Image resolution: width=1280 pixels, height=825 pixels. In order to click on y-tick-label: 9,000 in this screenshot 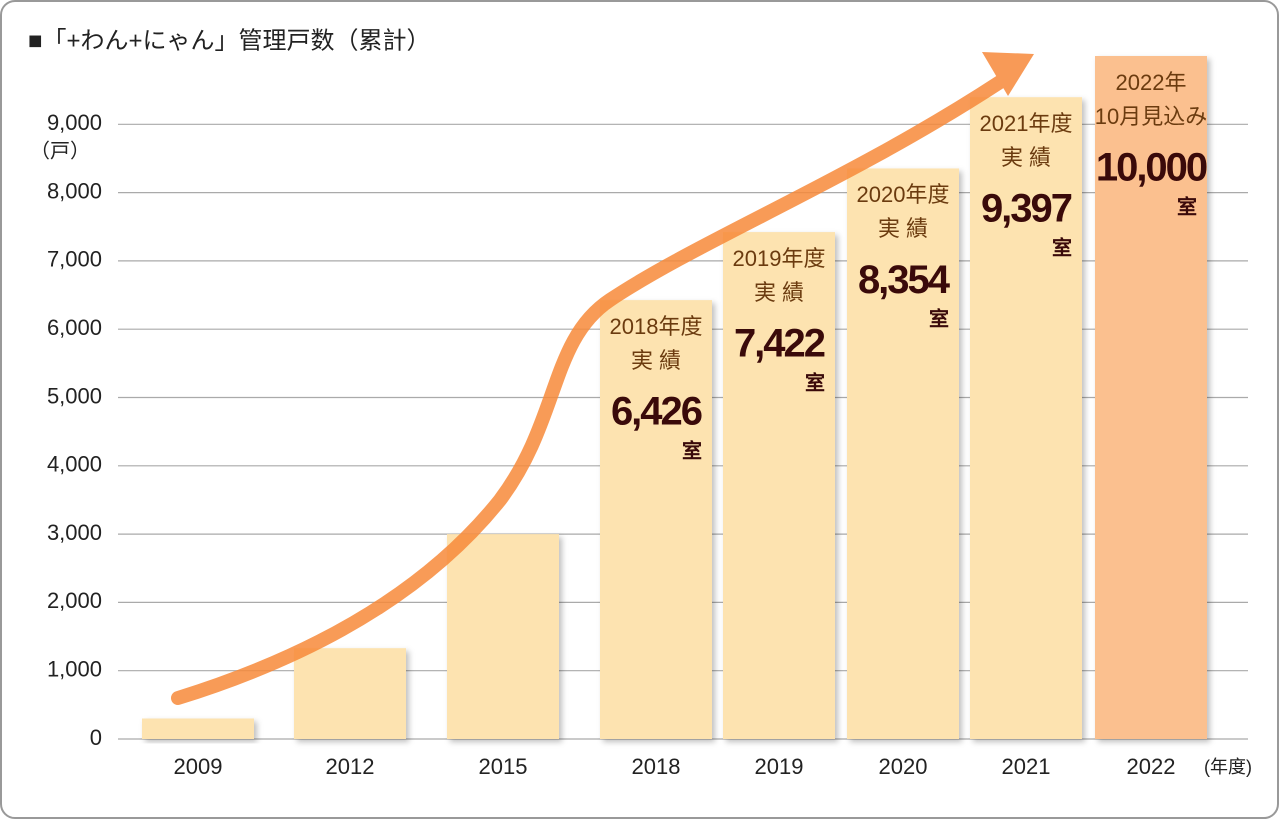, I will do `click(74, 122)`.